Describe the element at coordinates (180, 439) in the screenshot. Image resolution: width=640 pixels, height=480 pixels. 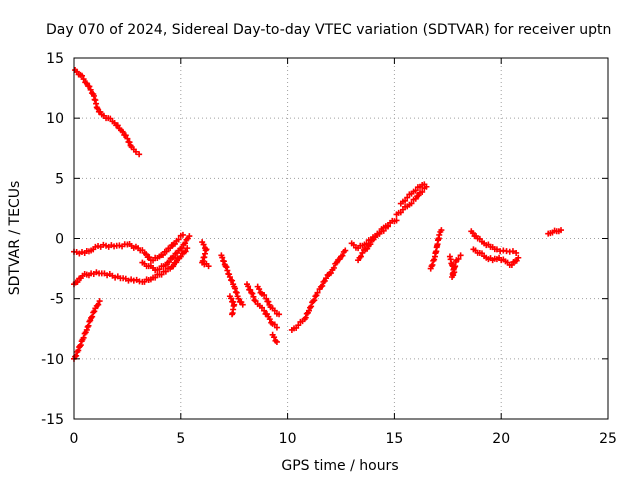
I see `x-tick-label: 5` at that location.